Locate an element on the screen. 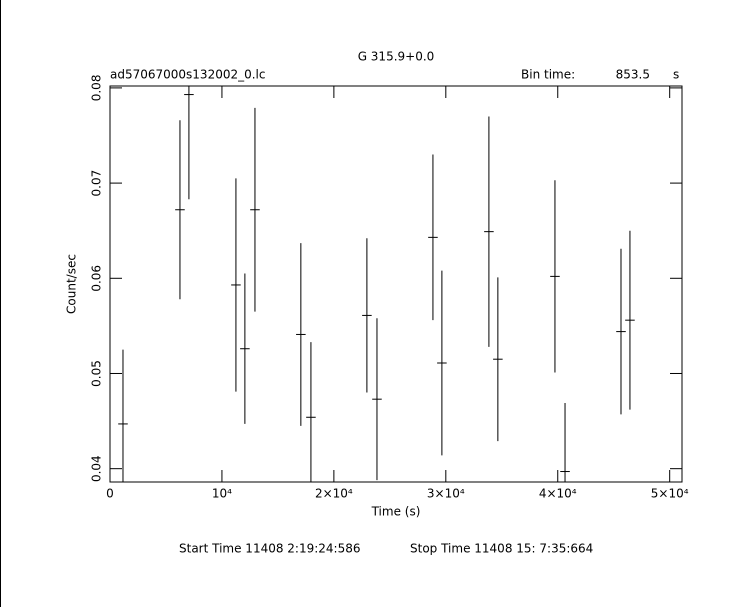  x-tick-label: 10⁴ is located at coordinates (222, 494).